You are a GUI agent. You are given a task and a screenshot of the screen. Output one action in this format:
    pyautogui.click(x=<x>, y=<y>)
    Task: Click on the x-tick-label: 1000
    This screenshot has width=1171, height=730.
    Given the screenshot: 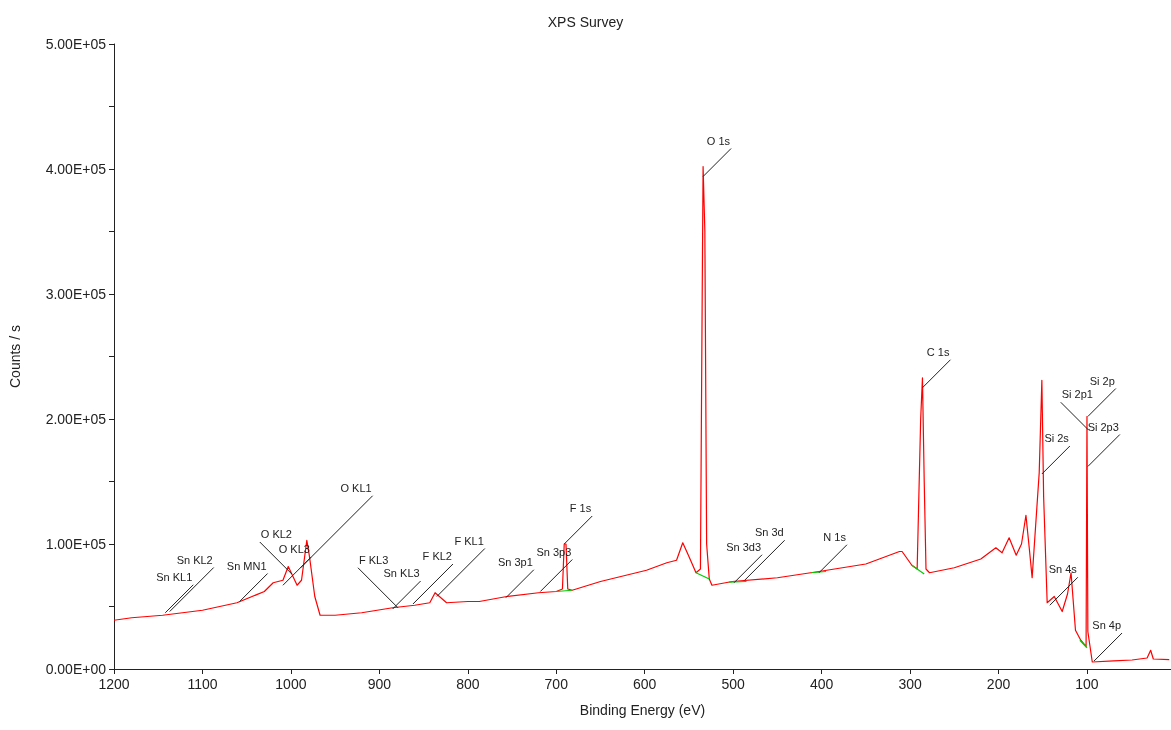 What is the action you would take?
    pyautogui.click(x=291, y=684)
    